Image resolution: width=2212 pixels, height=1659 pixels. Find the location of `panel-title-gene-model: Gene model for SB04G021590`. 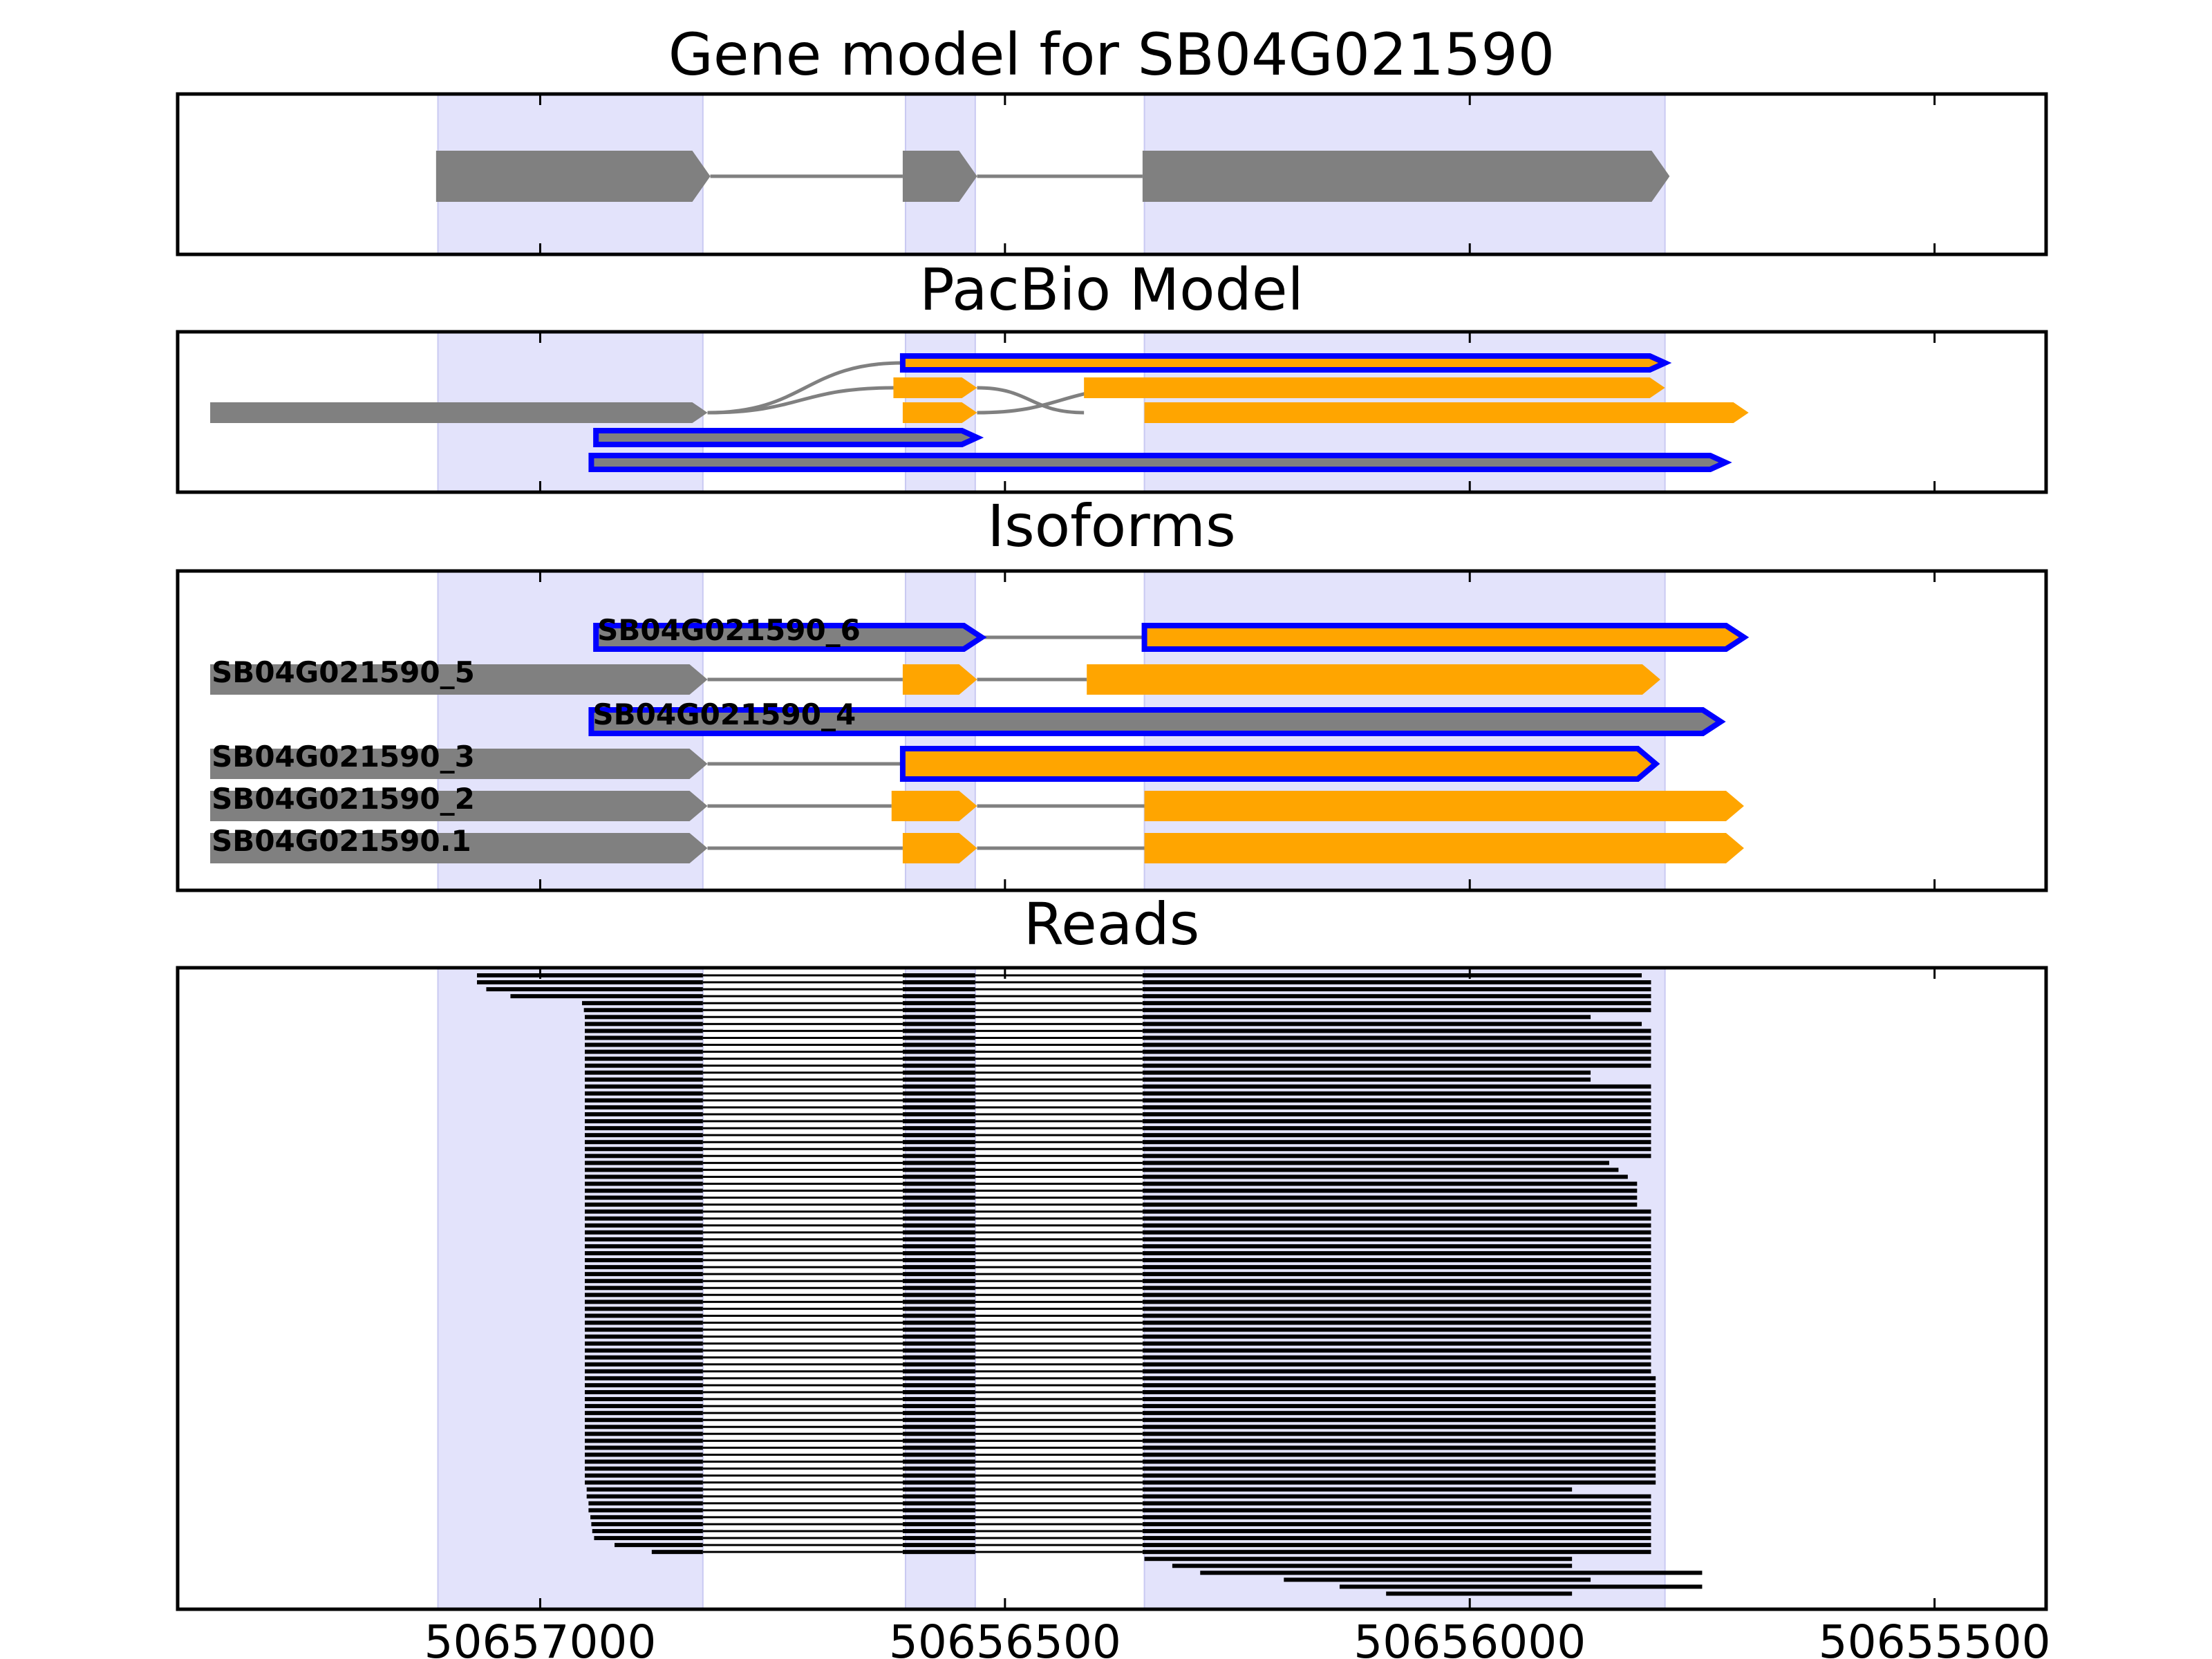

panel-title-gene-model: Gene model for SB04G021590 is located at coordinates (1111, 55).